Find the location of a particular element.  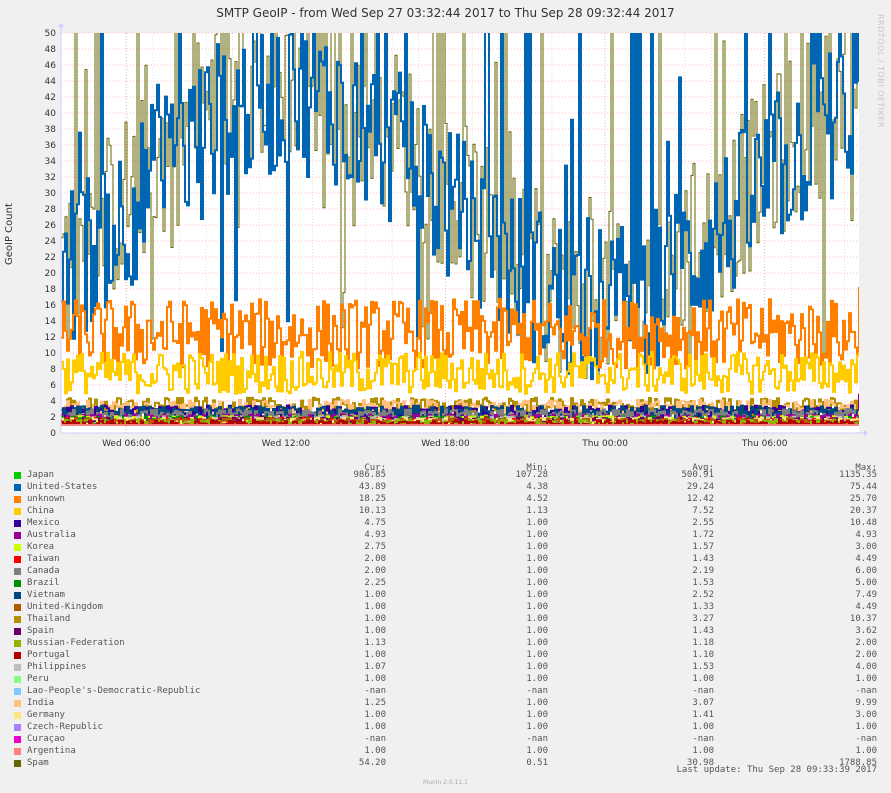

y-tick-label: 30 is located at coordinates (51, 194).